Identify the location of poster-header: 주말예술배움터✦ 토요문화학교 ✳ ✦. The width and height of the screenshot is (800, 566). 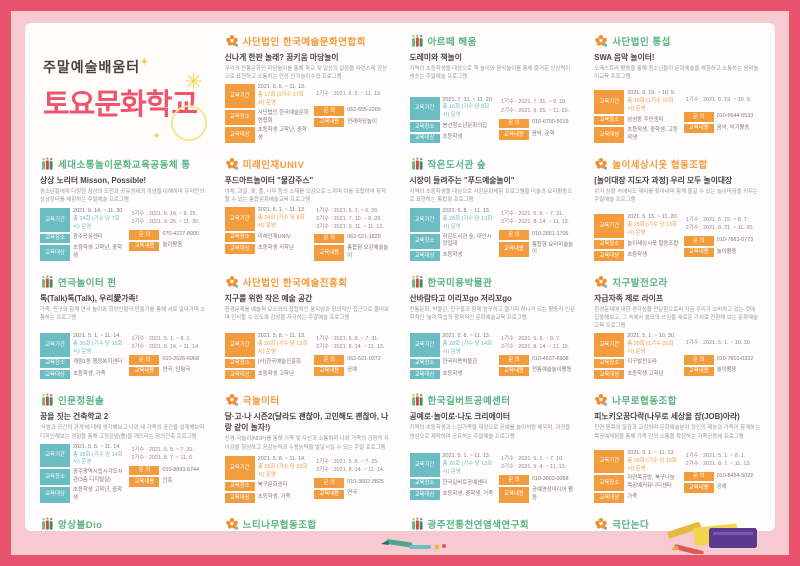
(123, 88).